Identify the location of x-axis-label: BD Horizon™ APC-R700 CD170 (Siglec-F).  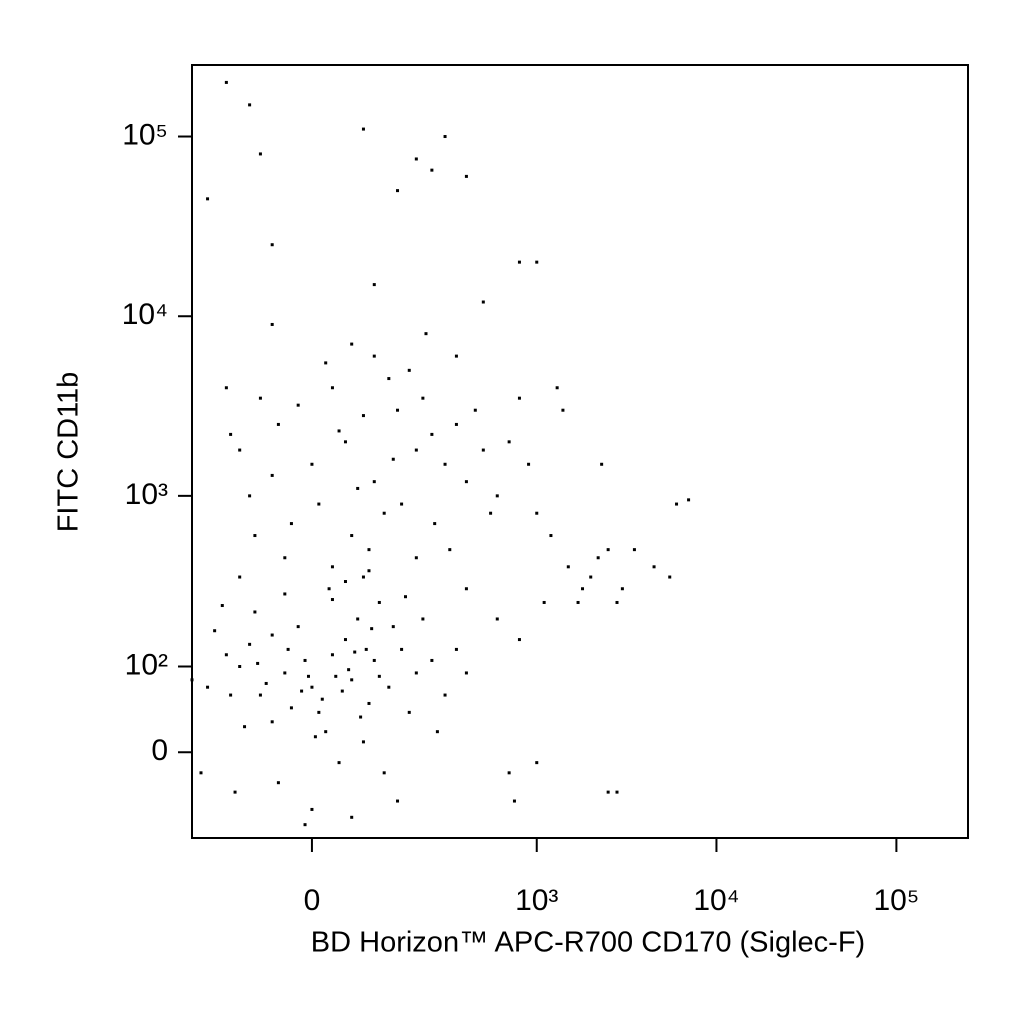
(588, 943).